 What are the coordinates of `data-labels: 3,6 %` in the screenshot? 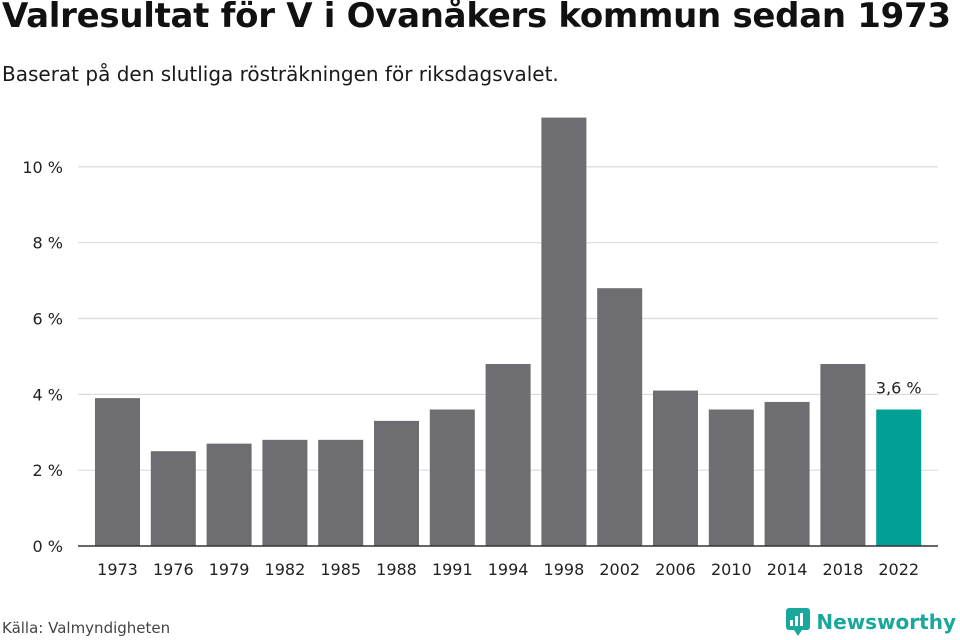 It's located at (899, 388).